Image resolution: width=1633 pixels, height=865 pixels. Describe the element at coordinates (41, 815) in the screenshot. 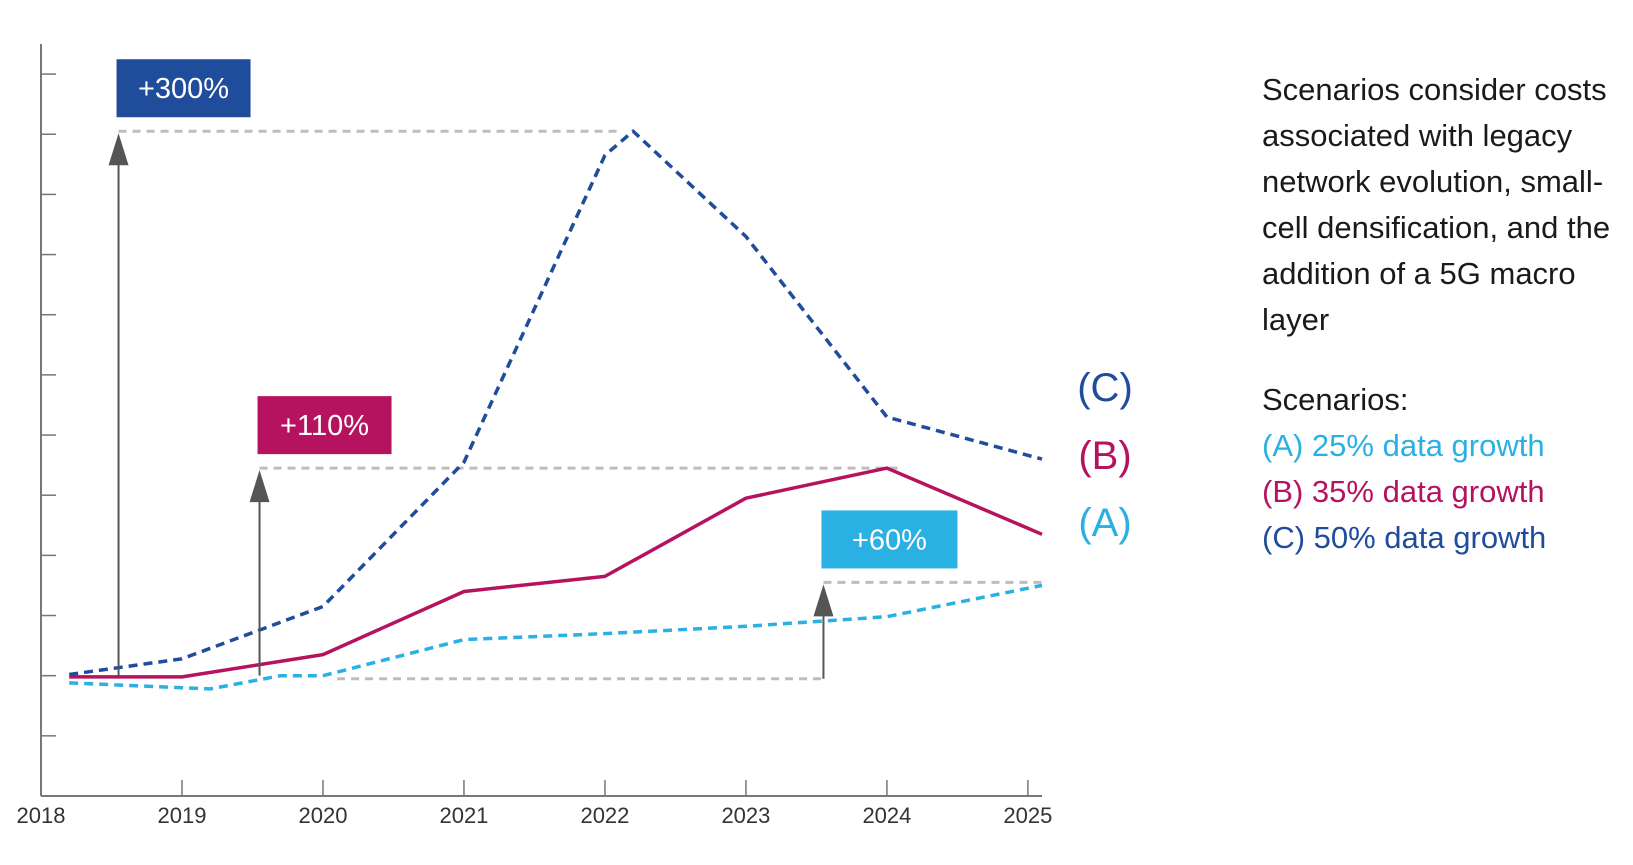

I see `x-tick-label: 2018` at that location.